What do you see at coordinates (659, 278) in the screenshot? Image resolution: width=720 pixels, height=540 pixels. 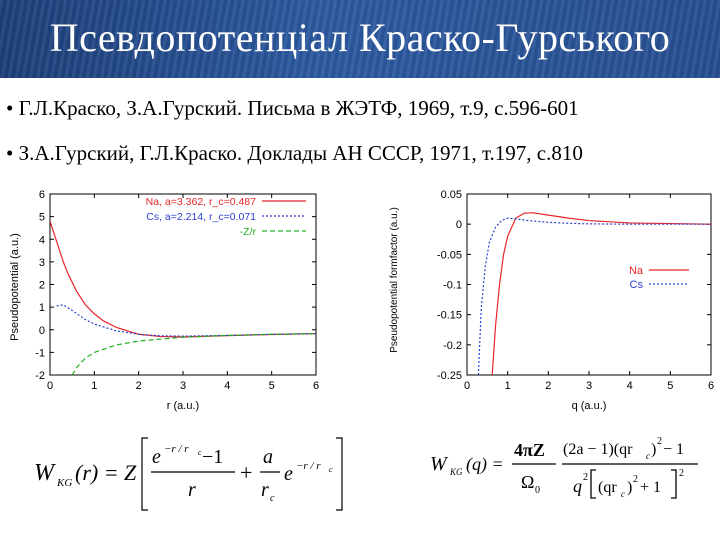 I see `legend: Na Cs` at bounding box center [659, 278].